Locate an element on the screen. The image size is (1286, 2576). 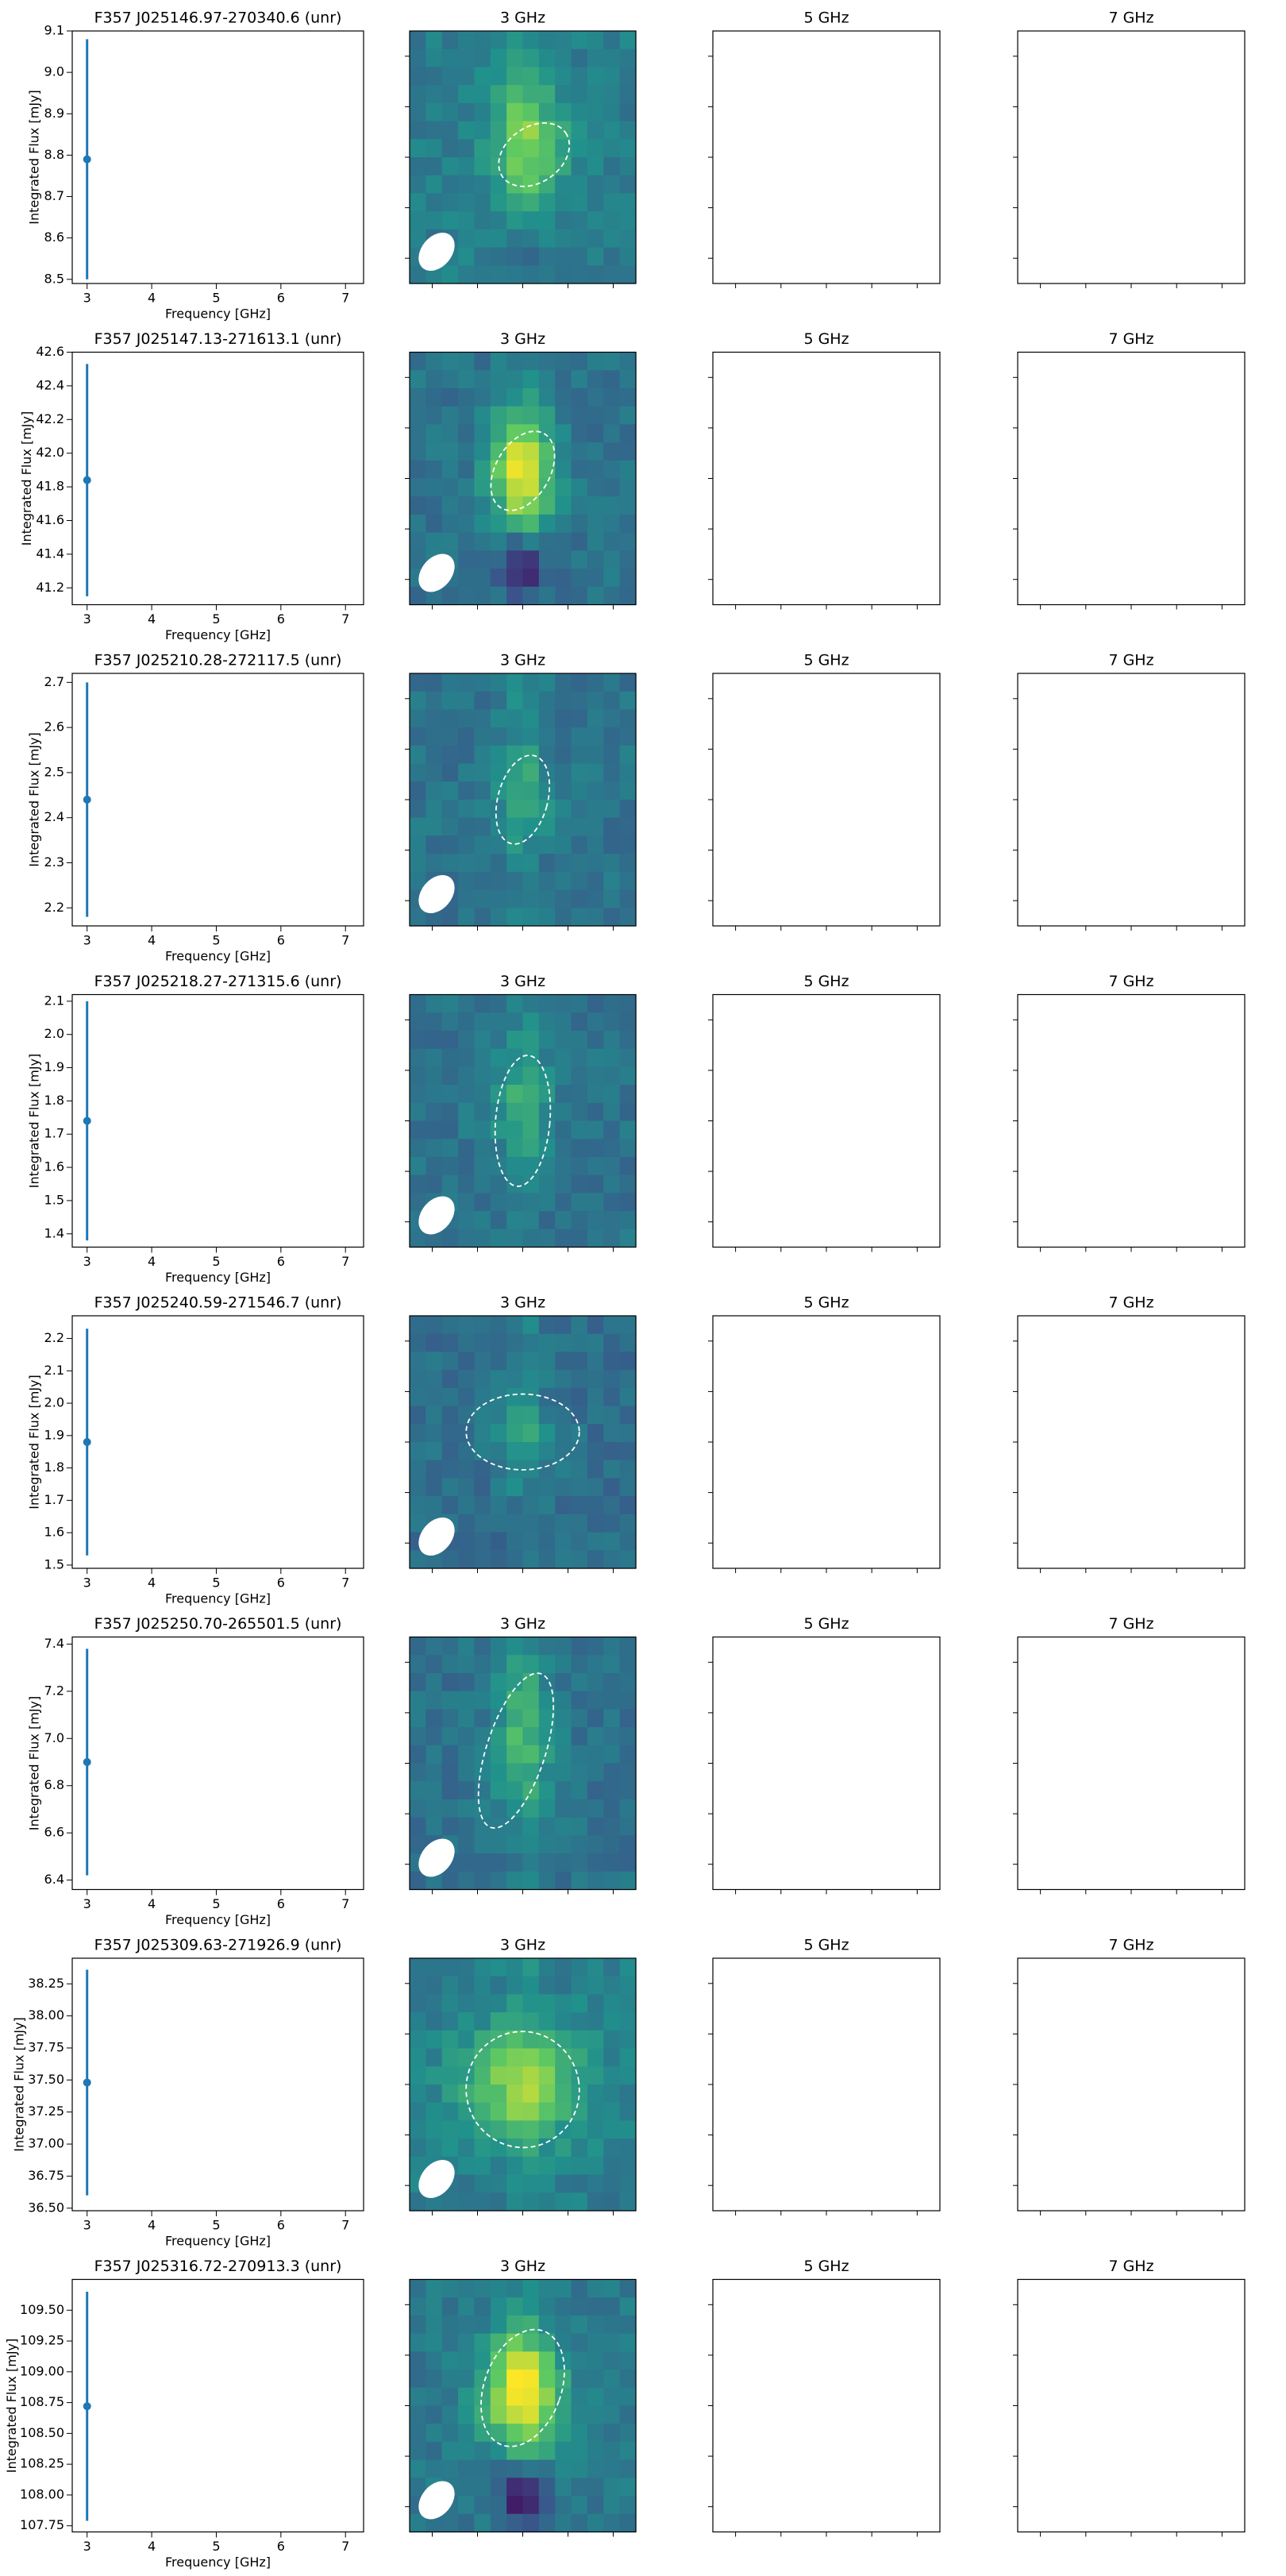
y-tick-label: 8.8 is located at coordinates (54, 154).